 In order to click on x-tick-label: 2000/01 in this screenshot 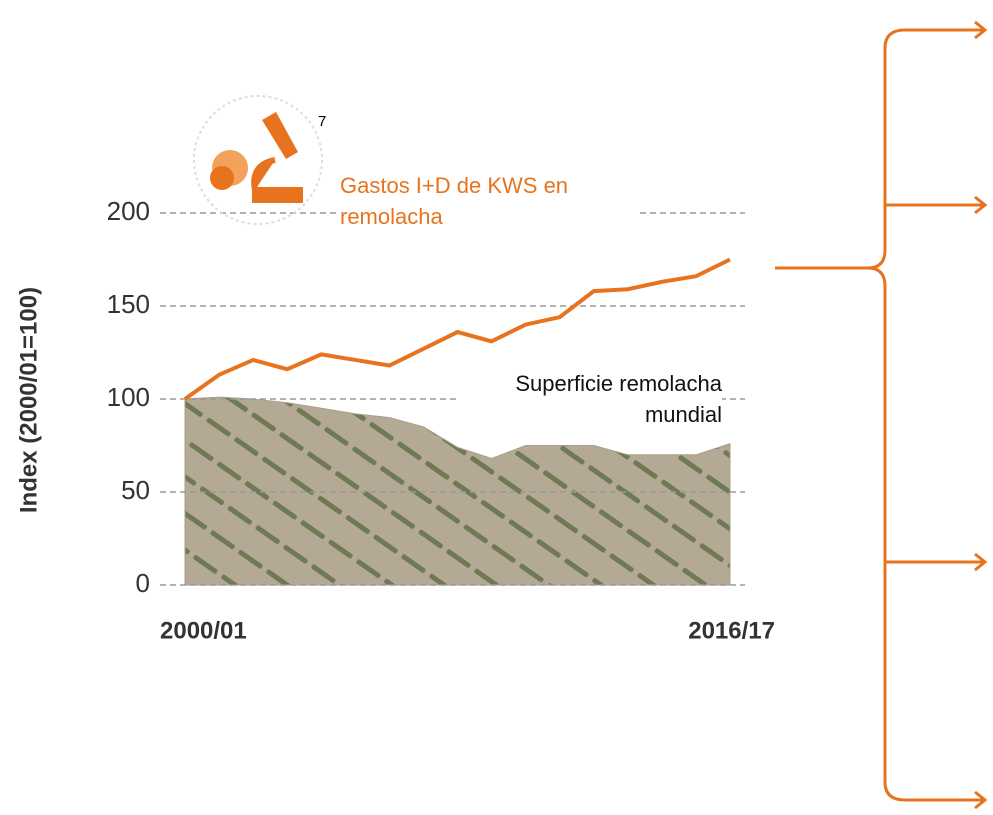, I will do `click(203, 630)`.